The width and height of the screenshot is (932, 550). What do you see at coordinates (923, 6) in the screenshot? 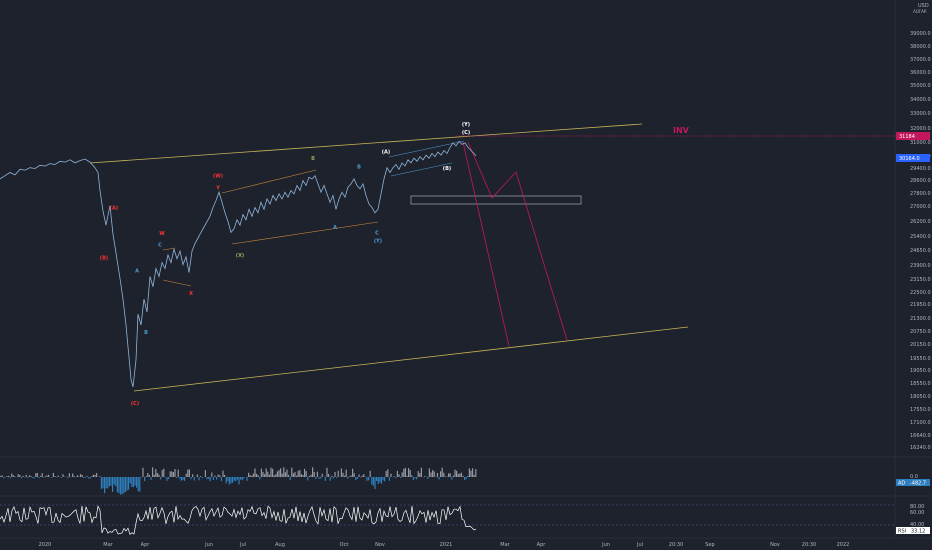
I see `currency-label: USD` at bounding box center [923, 6].